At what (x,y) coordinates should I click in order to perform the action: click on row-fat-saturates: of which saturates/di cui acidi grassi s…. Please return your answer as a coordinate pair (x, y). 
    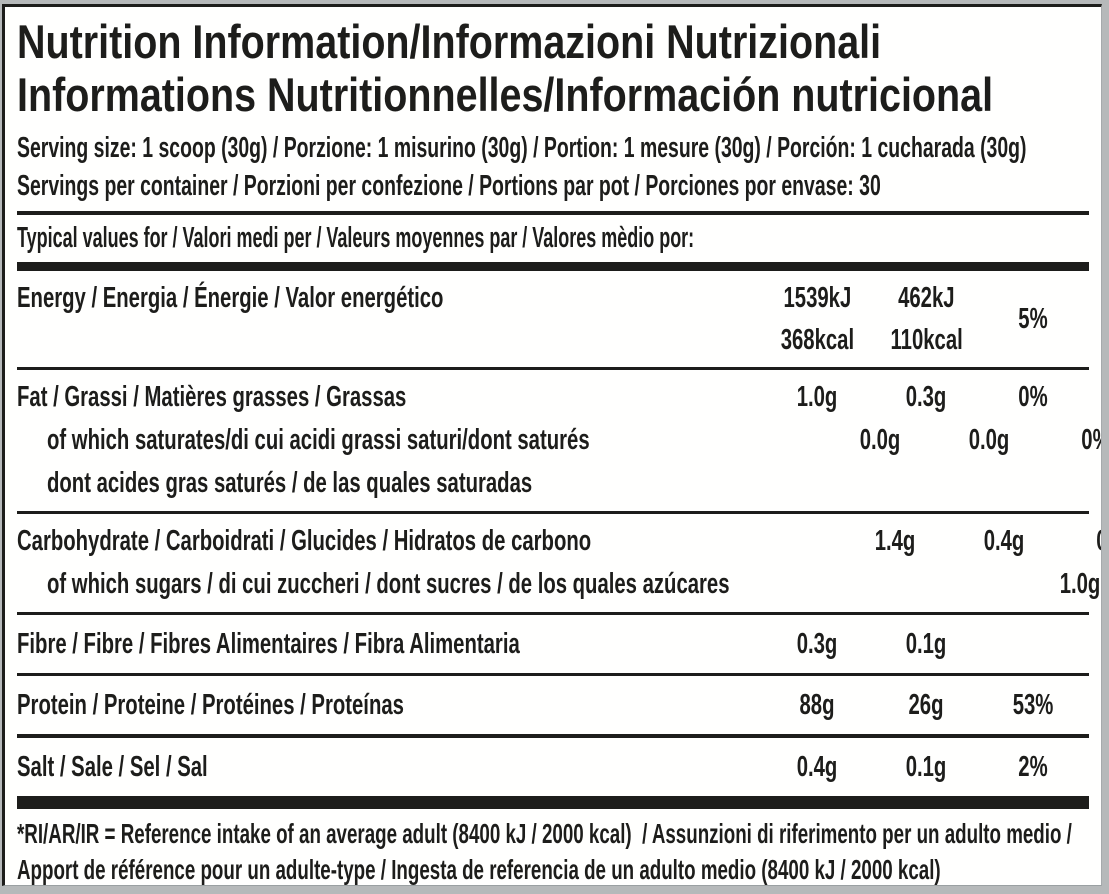
    Looking at the image, I should click on (559, 440).